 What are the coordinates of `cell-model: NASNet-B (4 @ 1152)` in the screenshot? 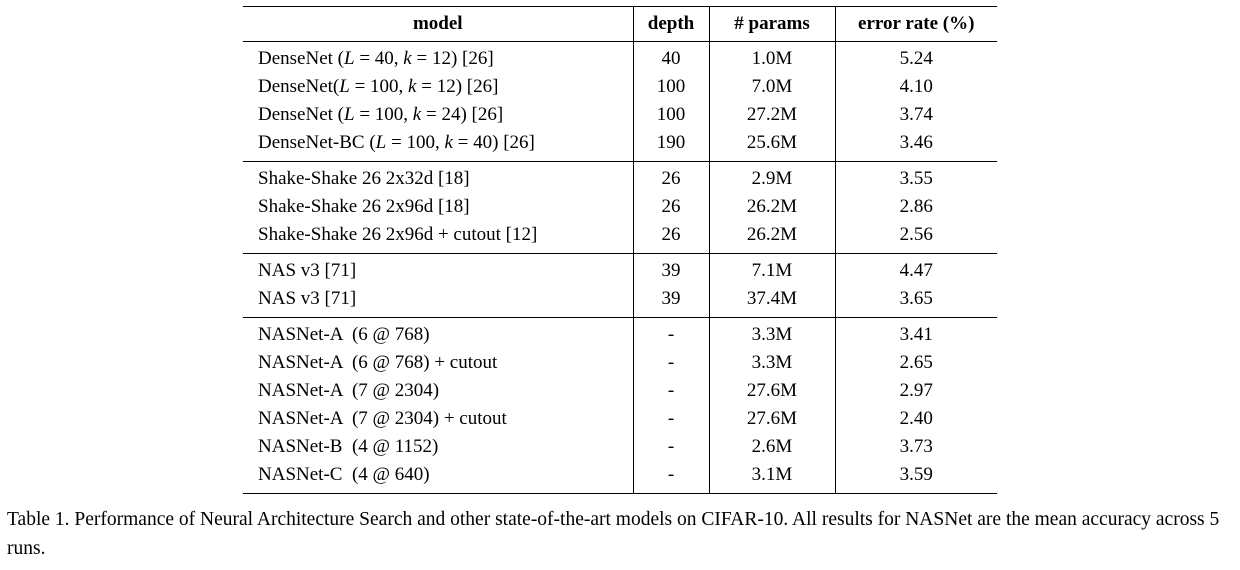 It's located at (438, 447).